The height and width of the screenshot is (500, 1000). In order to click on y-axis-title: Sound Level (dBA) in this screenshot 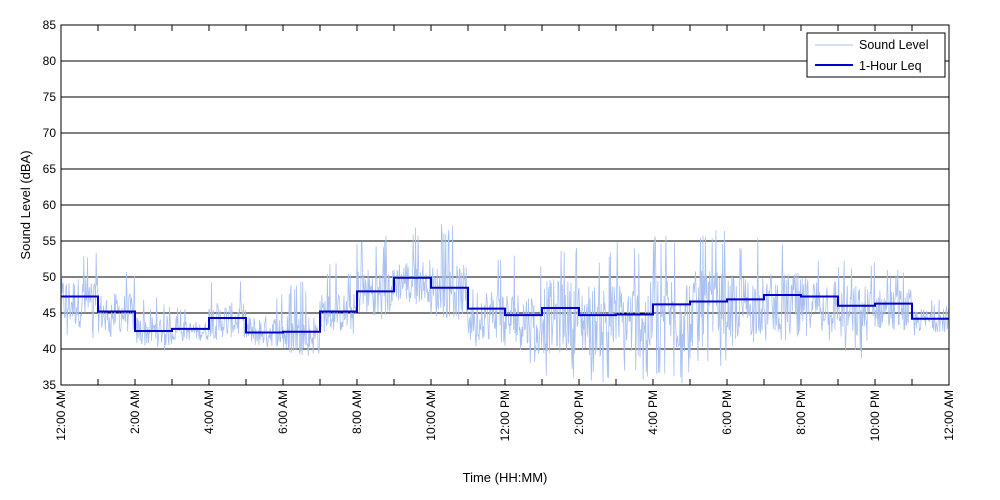, I will do `click(25, 204)`.